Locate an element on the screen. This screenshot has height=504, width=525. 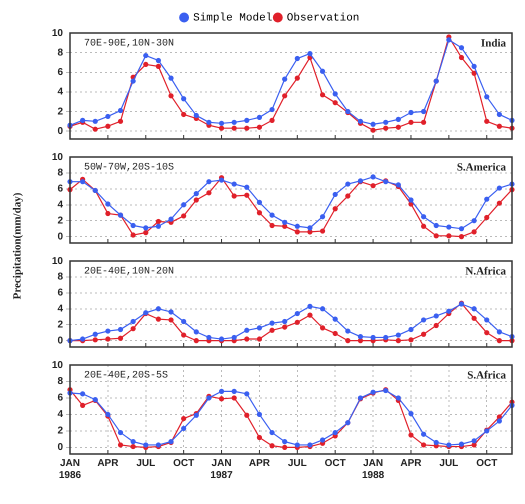
annotation: S.America is located at coordinates (481, 167).